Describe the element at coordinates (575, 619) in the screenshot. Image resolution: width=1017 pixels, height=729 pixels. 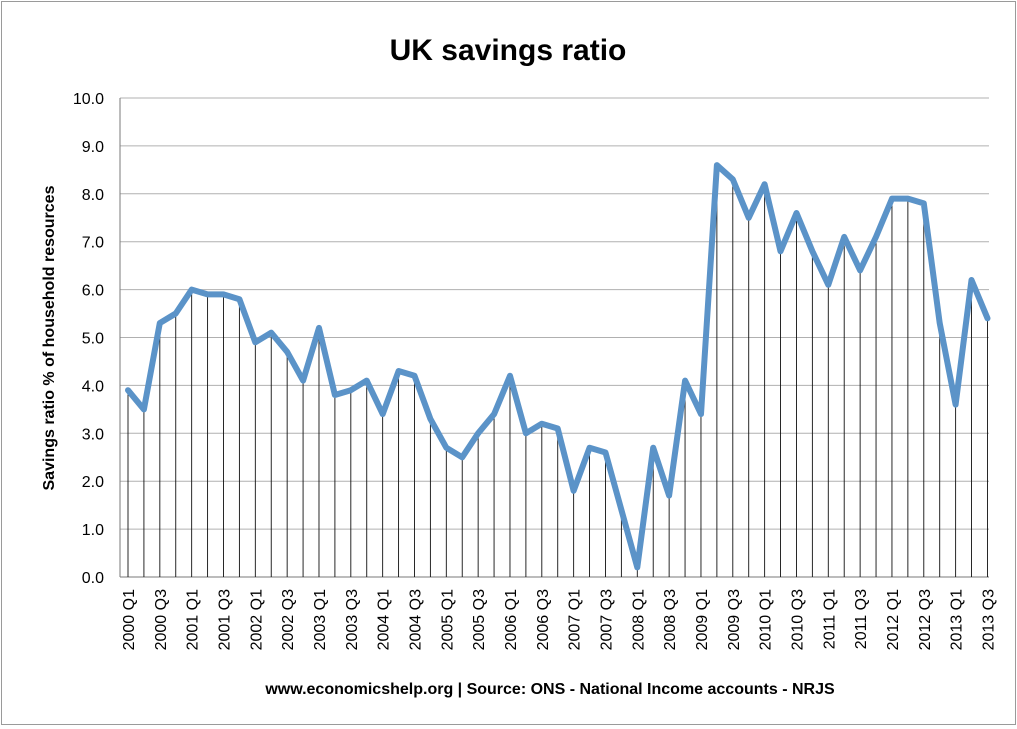
I see `x-tick-label: 2007 Q1` at that location.